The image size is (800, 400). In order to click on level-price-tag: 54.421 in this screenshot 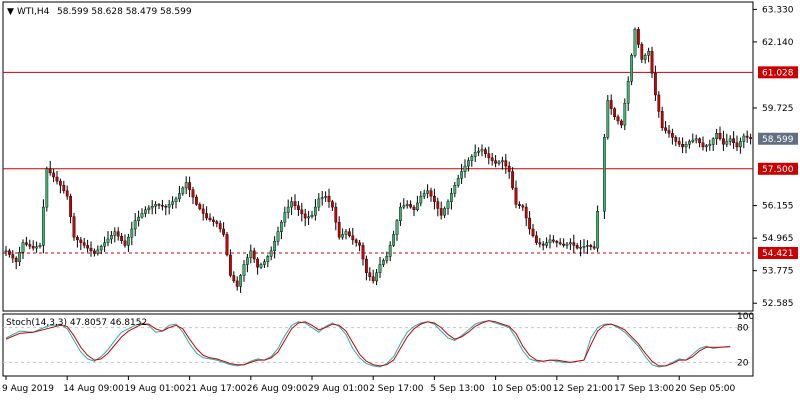, I will do `click(778, 253)`.